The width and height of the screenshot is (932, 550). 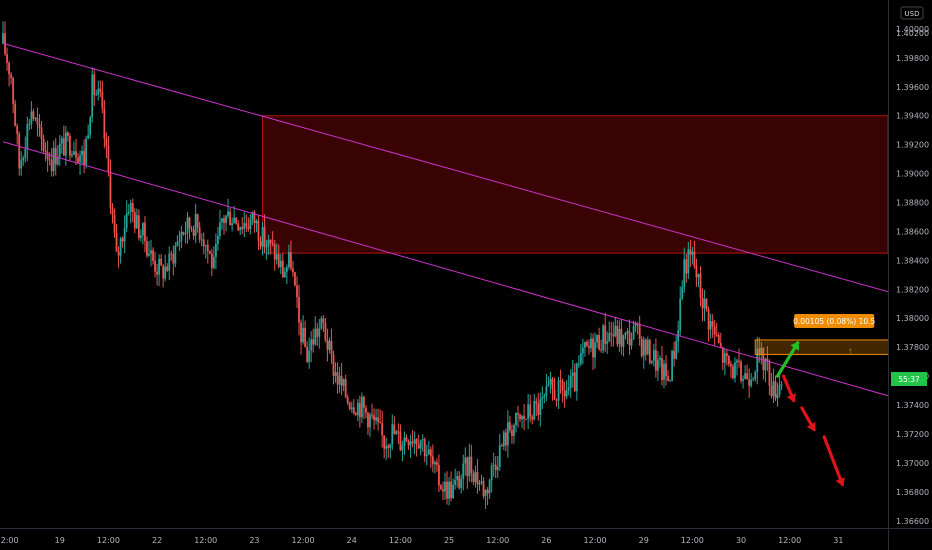 I want to click on time-tick-label: 26, so click(x=546, y=540).